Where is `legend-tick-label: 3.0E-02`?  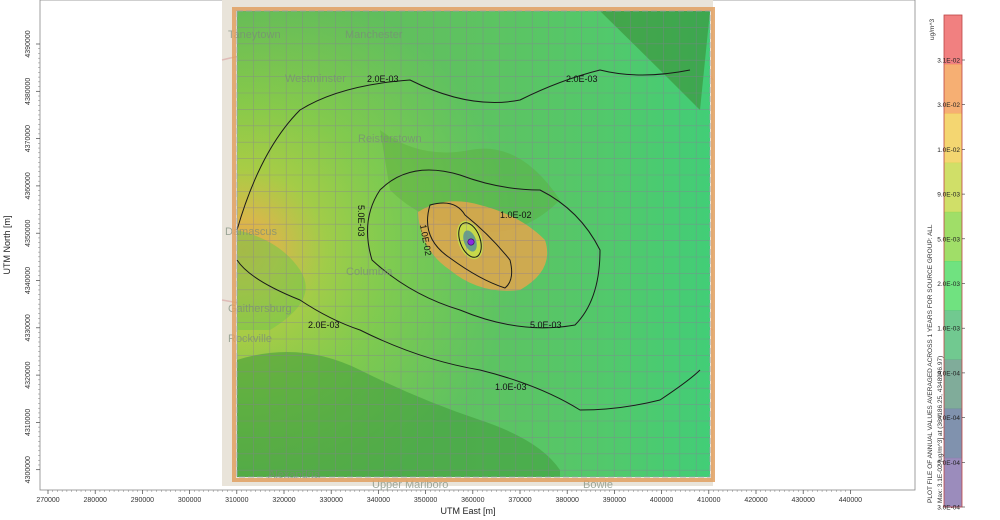 legend-tick-label: 3.0E-02 is located at coordinates (948, 105).